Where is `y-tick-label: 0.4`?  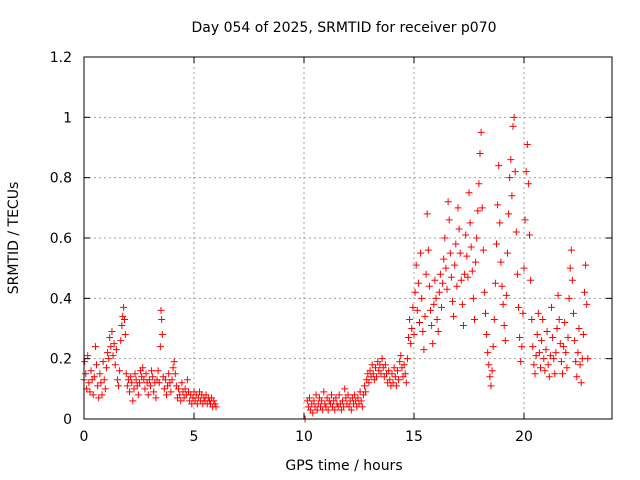
y-tick-label: 0.4 is located at coordinates (61, 299).